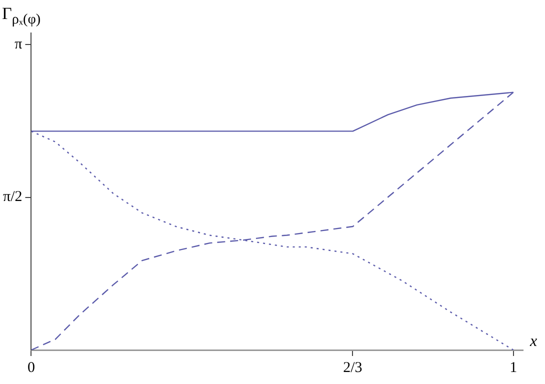 This screenshot has width=545, height=384. Describe the element at coordinates (31, 368) in the screenshot. I see `x-tick-label: 0` at that location.